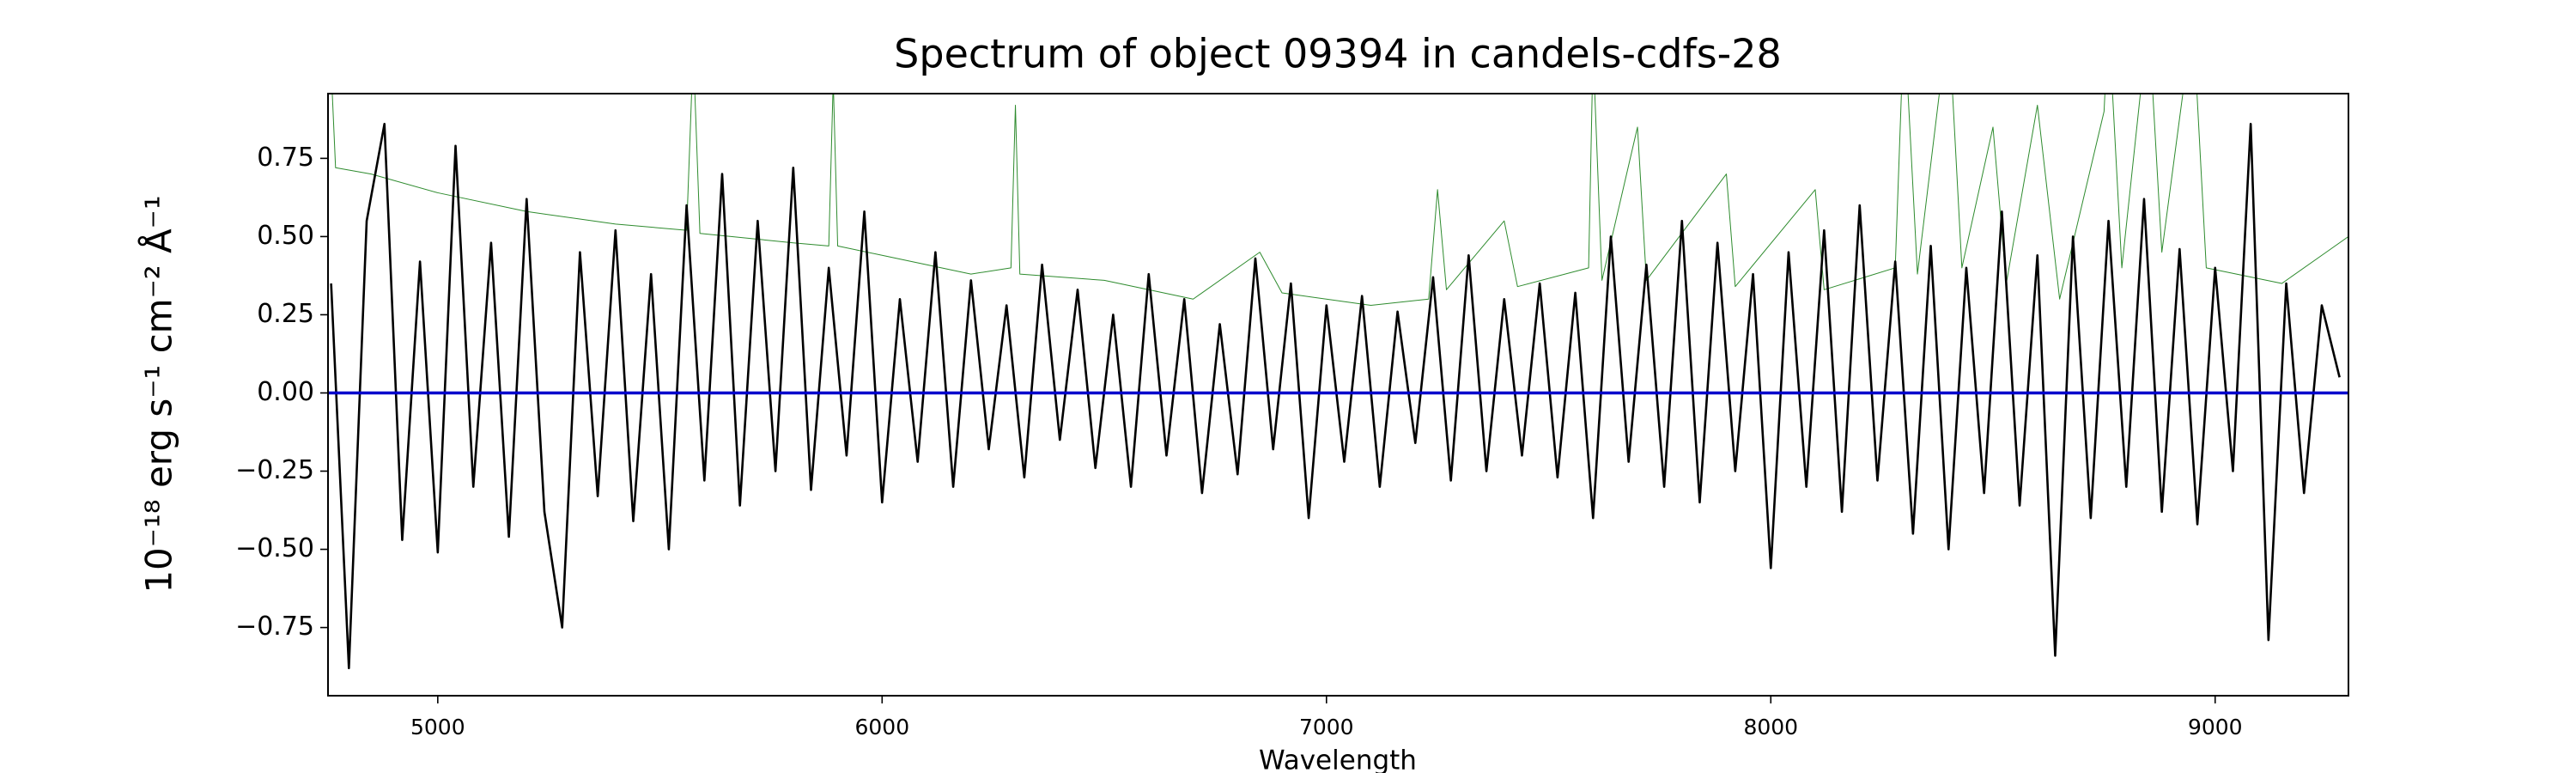 Image resolution: width=2576 pixels, height=773 pixels. What do you see at coordinates (881, 727) in the screenshot?
I see `x-tick-label: 6000` at bounding box center [881, 727].